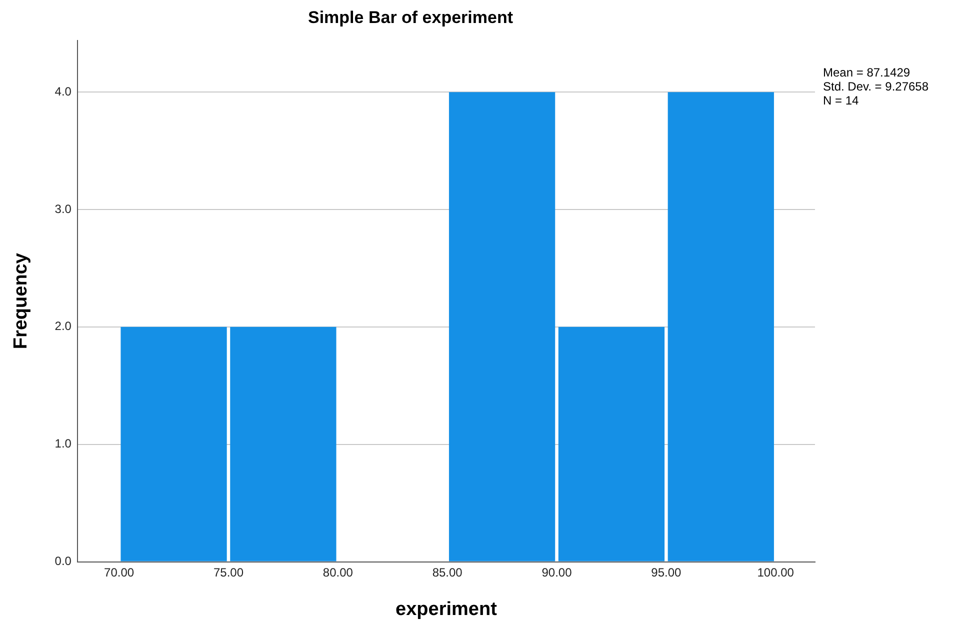 This screenshot has height=631, width=955. Describe the element at coordinates (775, 572) in the screenshot. I see `x-tick-label: 100.00` at that location.